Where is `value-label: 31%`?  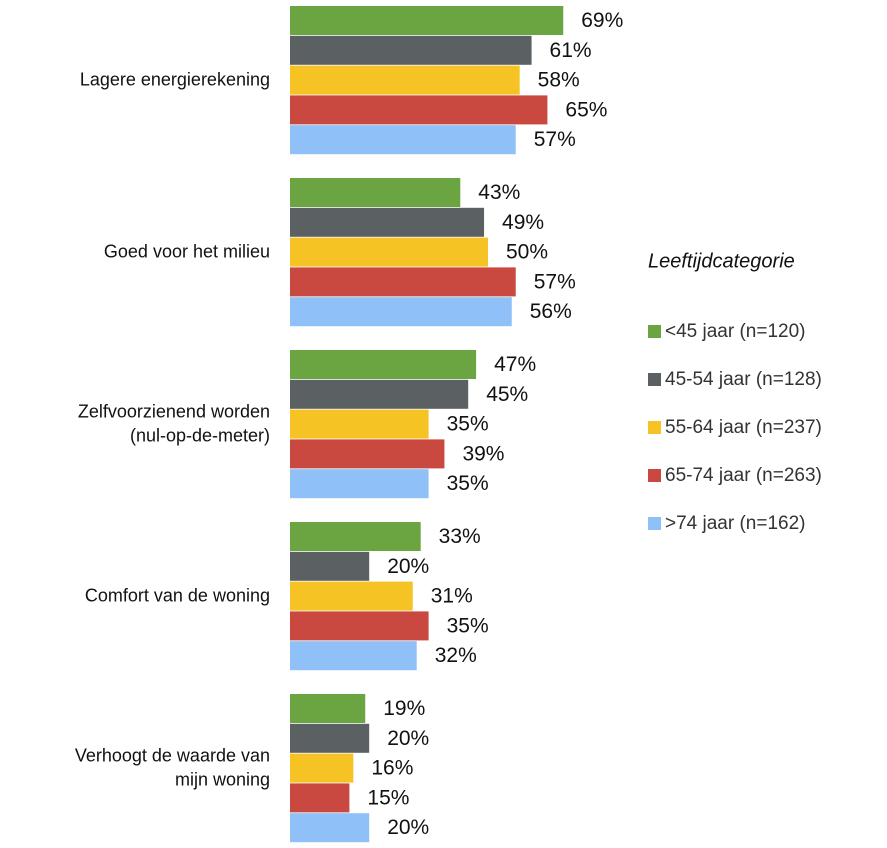 value-label: 31% is located at coordinates (452, 596).